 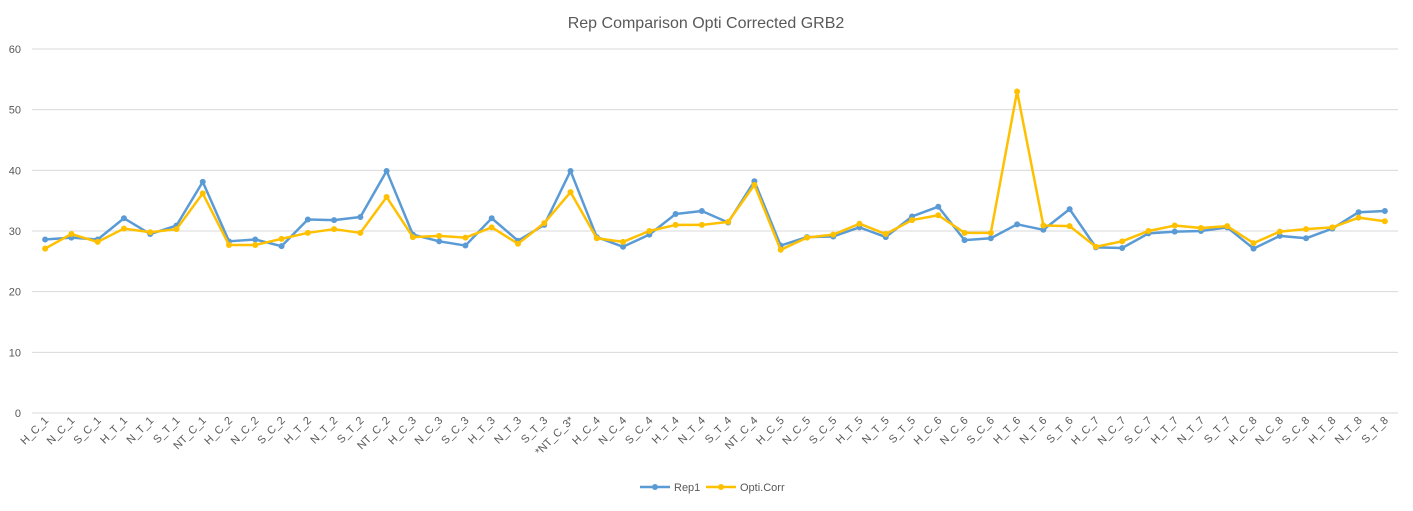 I want to click on y-tick-label: 30, so click(x=15, y=232).